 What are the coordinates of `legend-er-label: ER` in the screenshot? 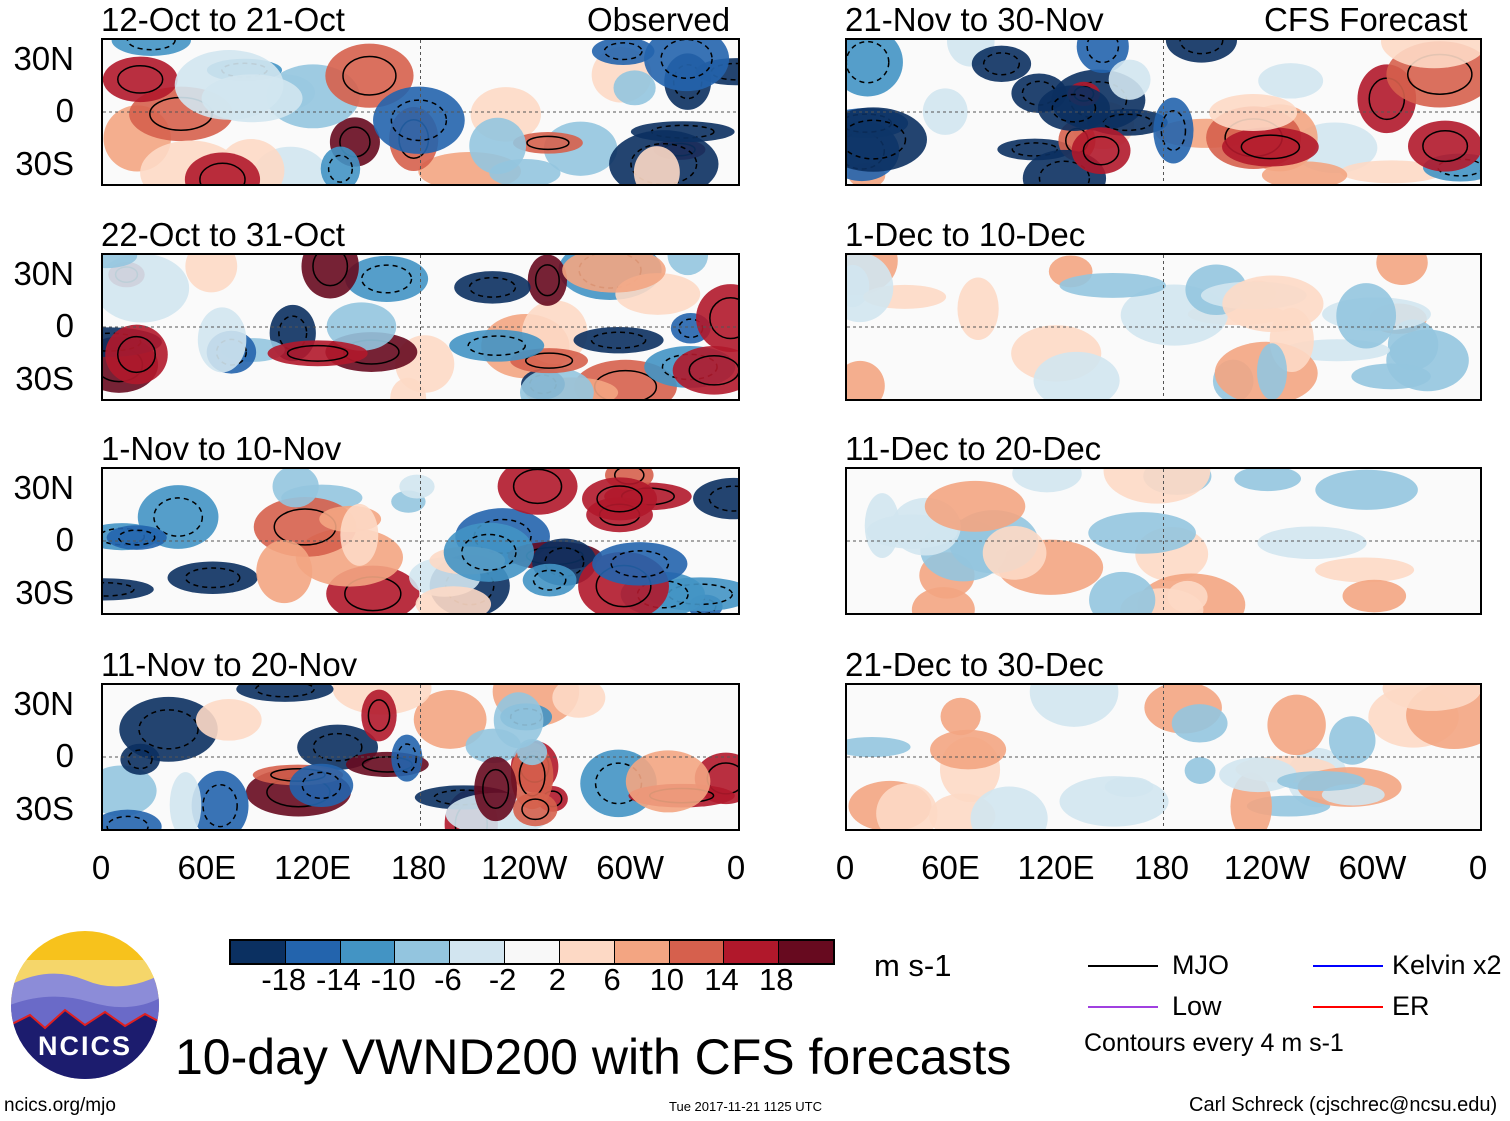 It's located at (1411, 1006).